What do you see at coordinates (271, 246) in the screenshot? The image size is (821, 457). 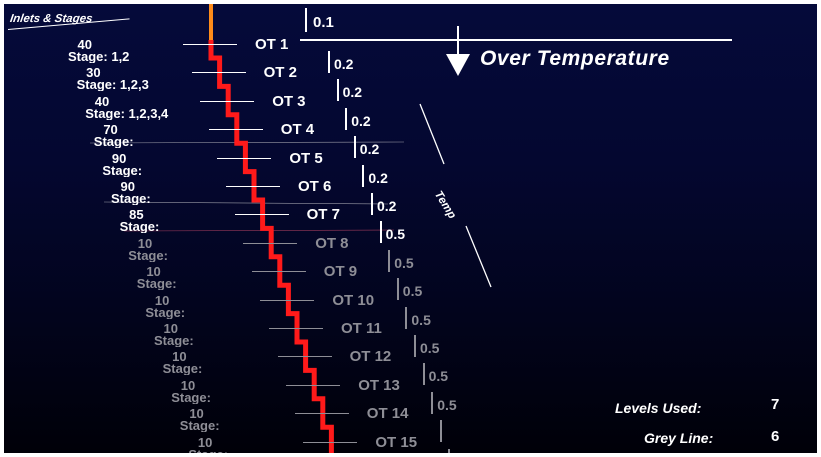 I see `red-step-line` at bounding box center [271, 246].